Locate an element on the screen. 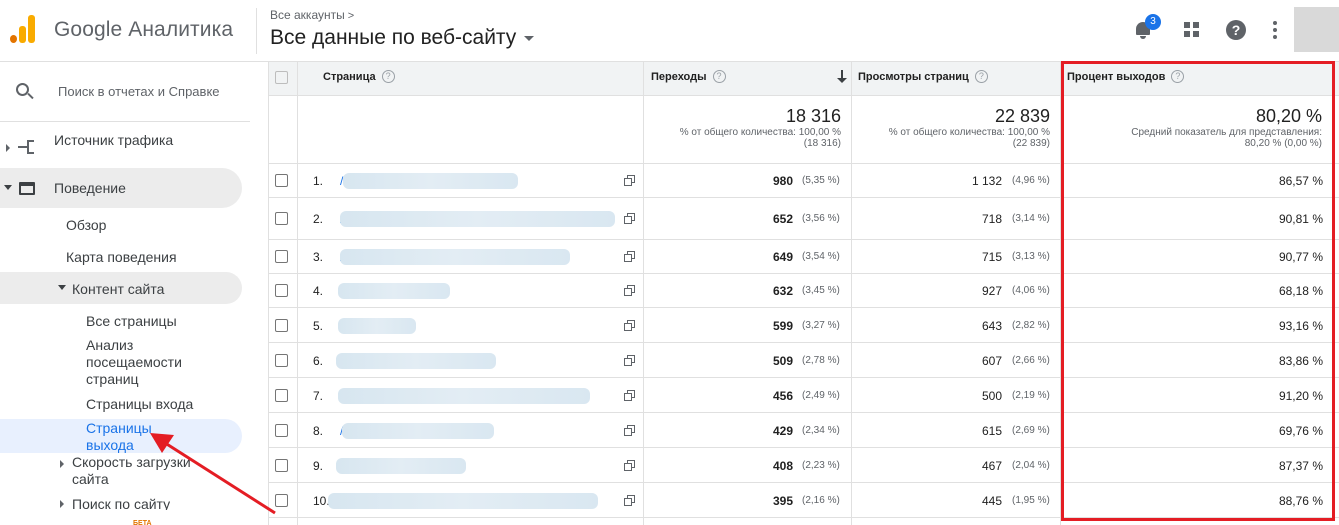 The width and height of the screenshot is (1339, 525). view-selector: Все данные по веб-сайту is located at coordinates (402, 38).